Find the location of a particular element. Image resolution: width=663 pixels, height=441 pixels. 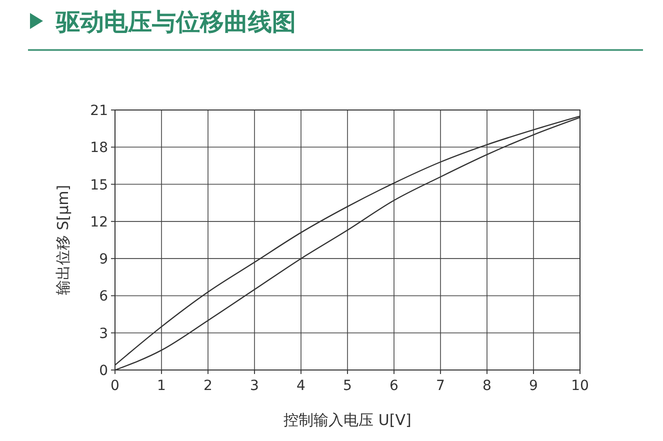

y-axis-title: 输出位移 S[μm] is located at coordinates (63, 240).